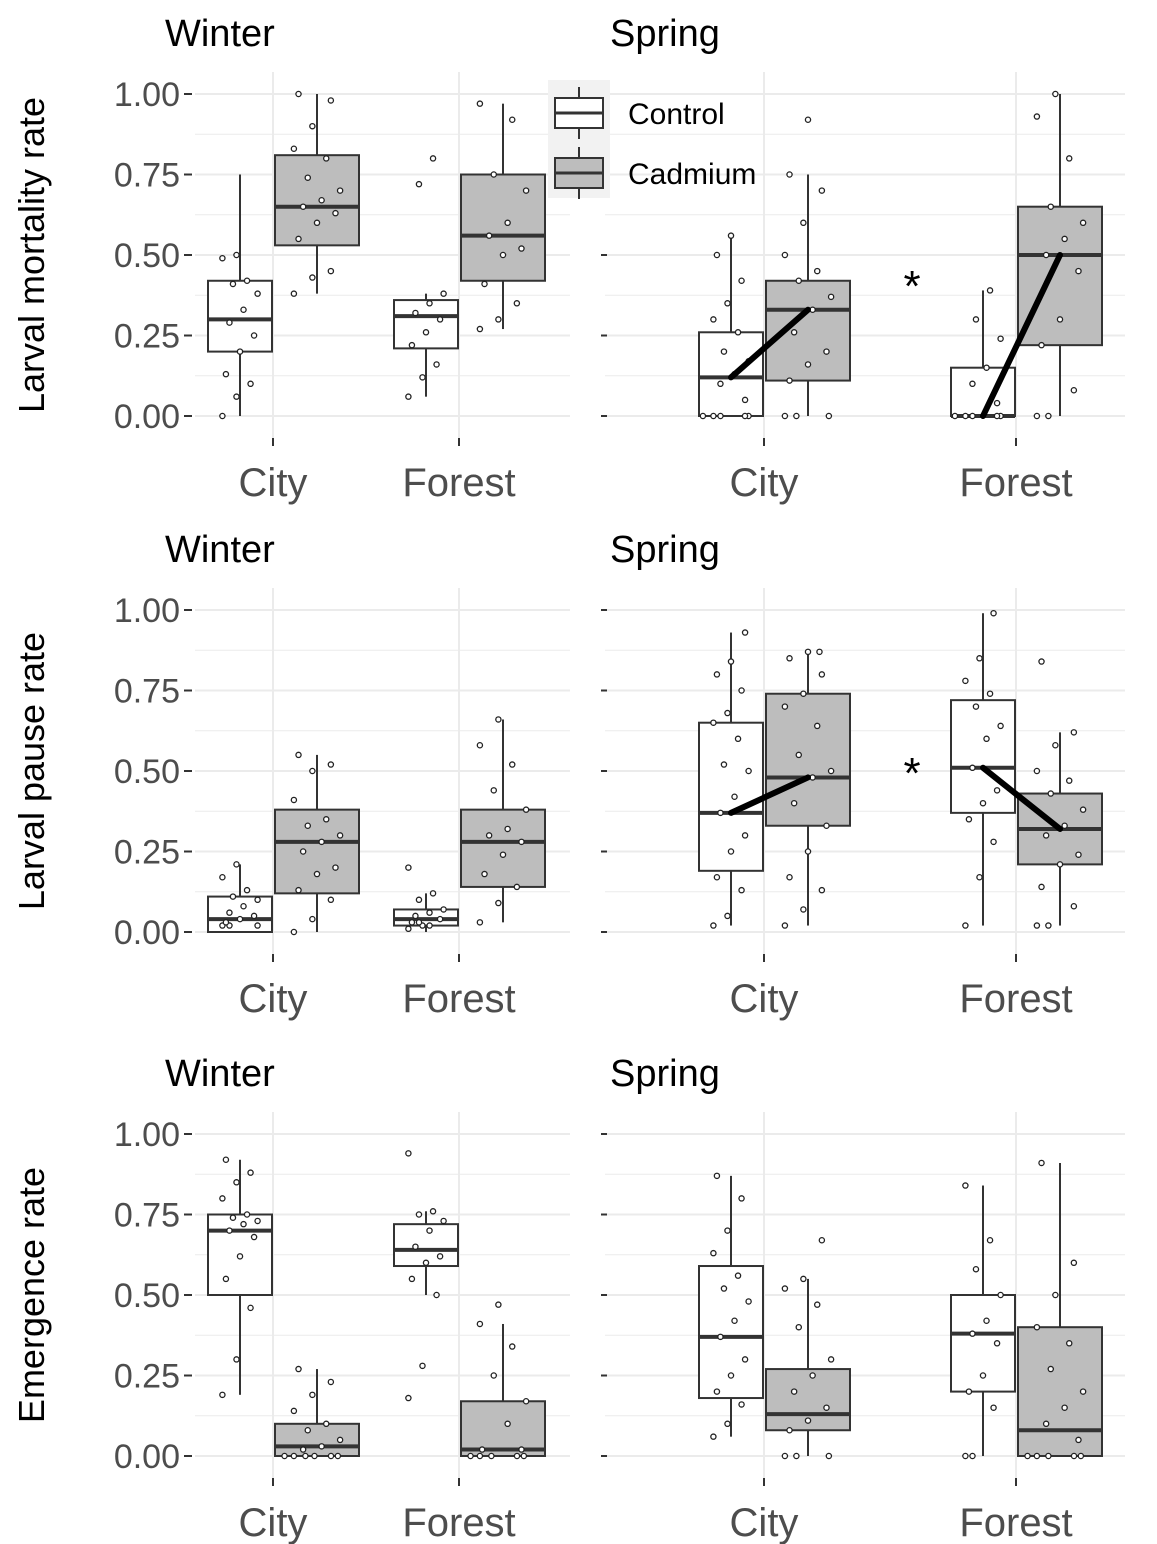 The width and height of the screenshot is (1157, 1544). I want to click on x-tick-label: Forest, so click(1015, 999).